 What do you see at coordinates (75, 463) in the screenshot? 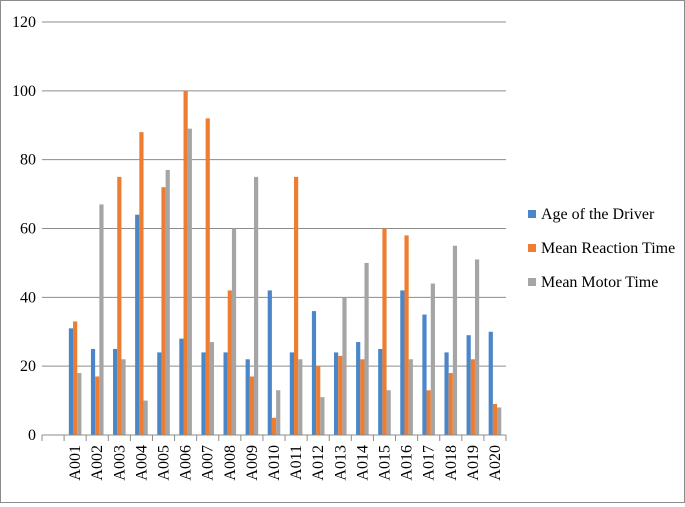
I see `x-tick-label: A001` at bounding box center [75, 463].